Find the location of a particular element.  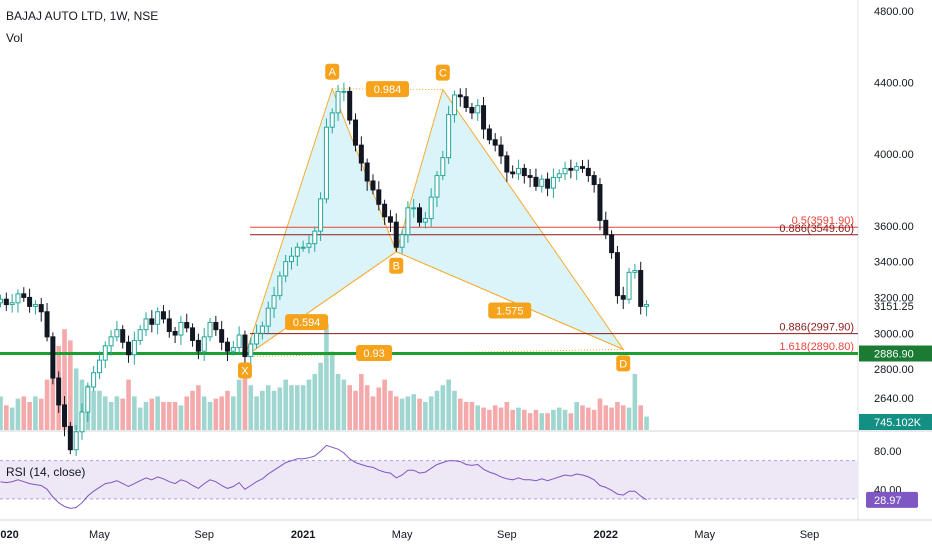

price-tick-label: 3600.00 is located at coordinates (894, 227).